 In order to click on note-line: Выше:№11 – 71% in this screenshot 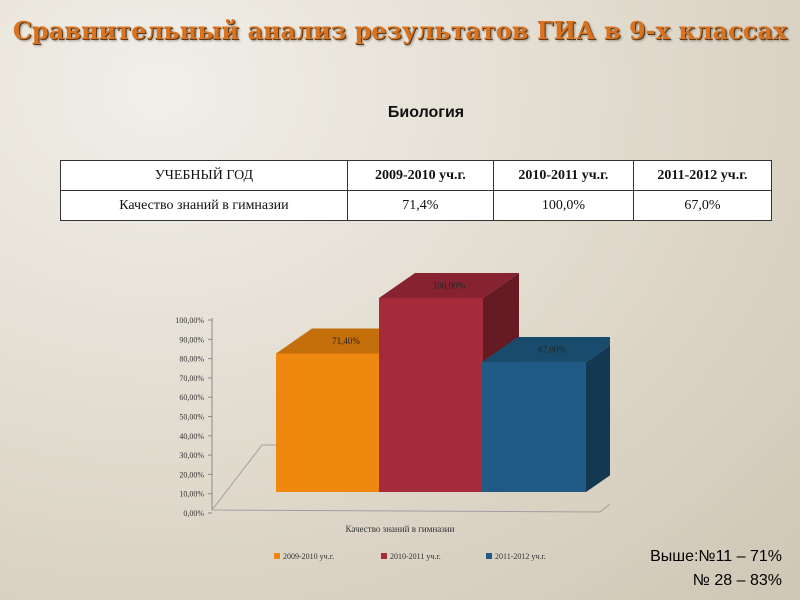, I will do `click(716, 556)`.